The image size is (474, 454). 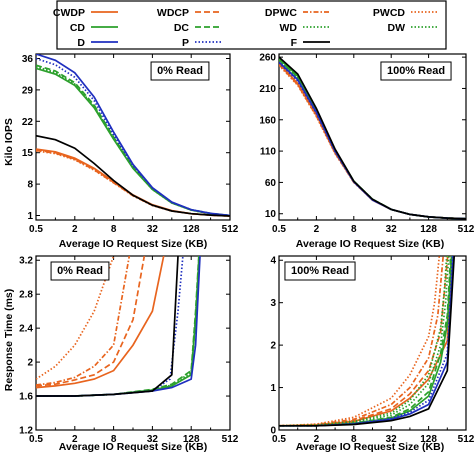 I want to click on legend-label-pwcd: PWCD, so click(x=389, y=13).